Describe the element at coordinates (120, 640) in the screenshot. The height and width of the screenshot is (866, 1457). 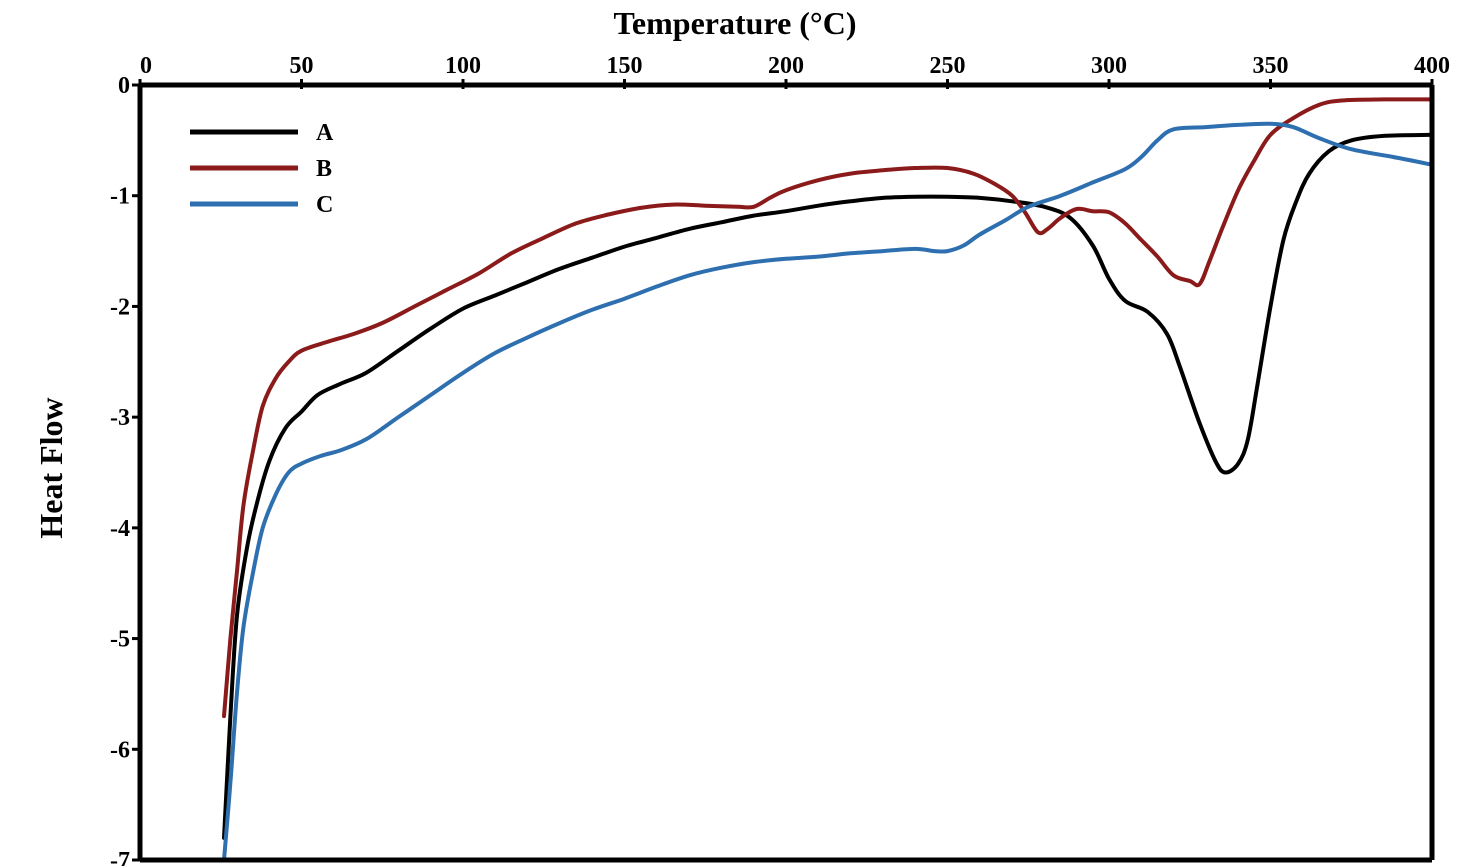
I see `y-tick-label: -5` at that location.